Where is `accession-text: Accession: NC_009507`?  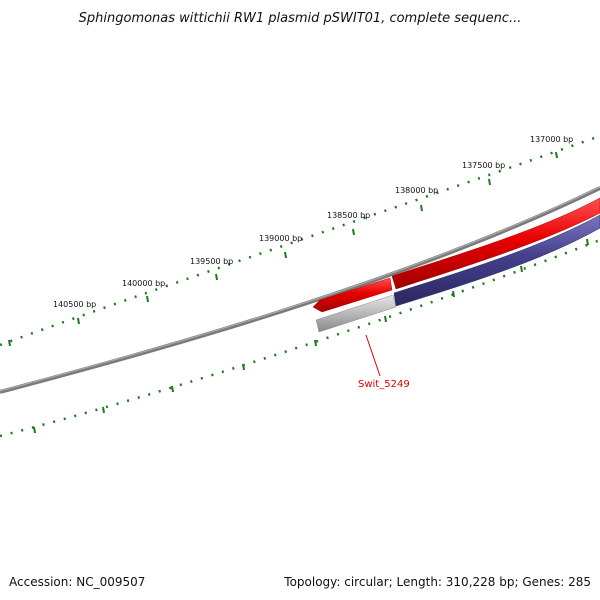 accession-text: Accession: NC_009507 is located at coordinates (77, 582).